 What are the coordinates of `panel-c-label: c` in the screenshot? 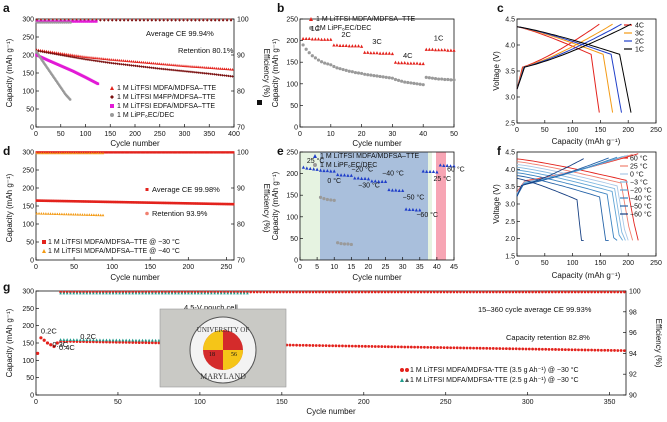 It's located at (500, 8).